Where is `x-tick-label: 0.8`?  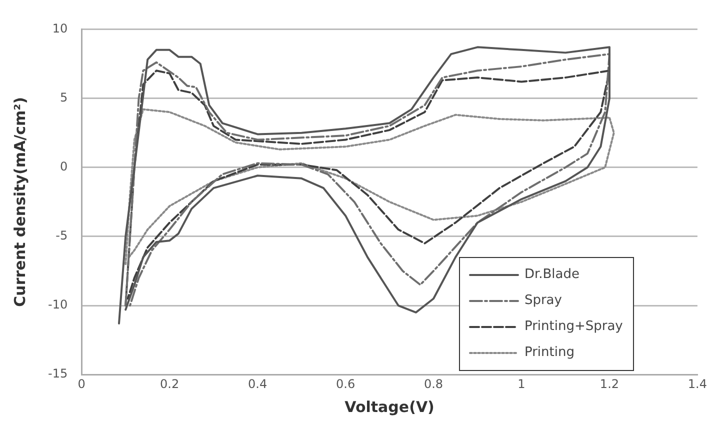
x-tick-label: 0.8 is located at coordinates (434, 383).